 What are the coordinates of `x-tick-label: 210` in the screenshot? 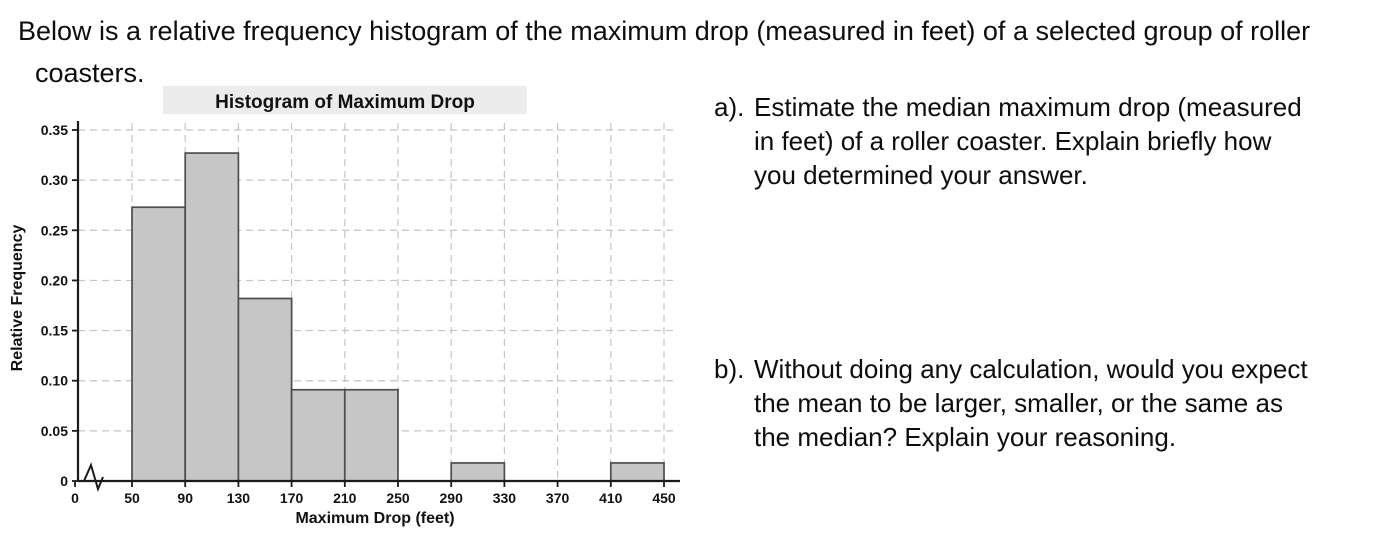 It's located at (345, 498).